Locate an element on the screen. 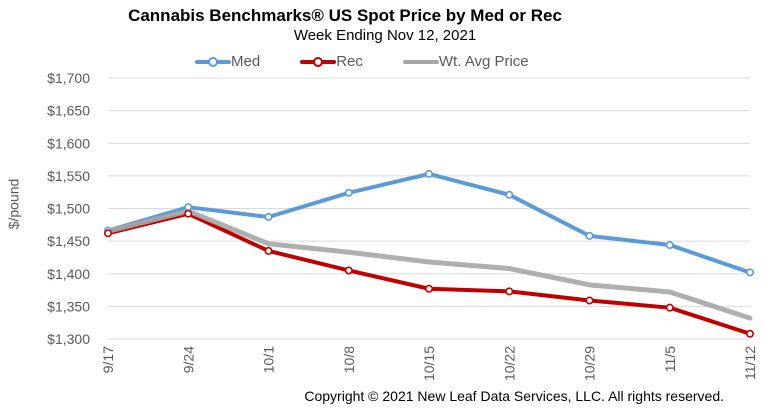 The width and height of the screenshot is (780, 409). x-tick-label: 9/17 is located at coordinates (108, 359).